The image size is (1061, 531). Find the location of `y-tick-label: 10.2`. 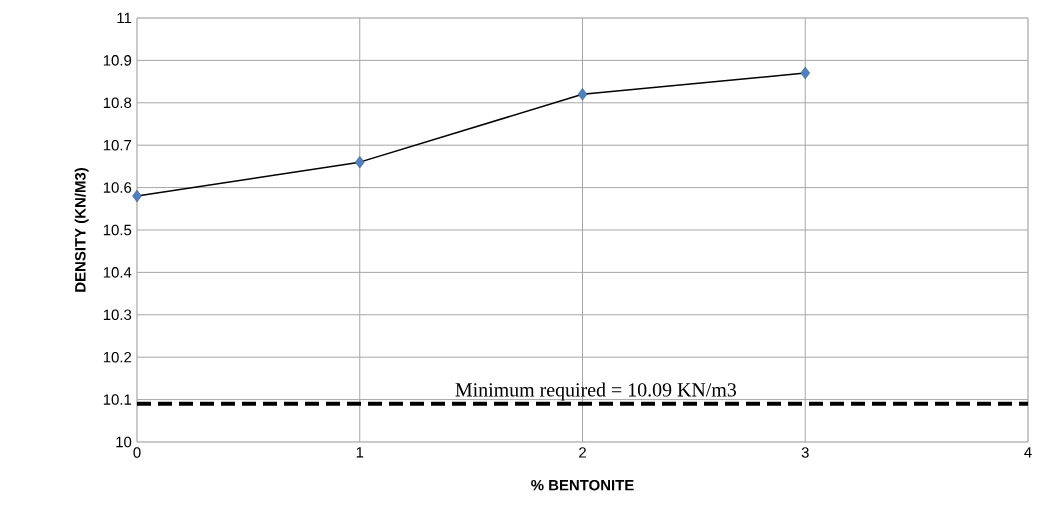

y-tick-label: 10.2 is located at coordinates (117, 357).